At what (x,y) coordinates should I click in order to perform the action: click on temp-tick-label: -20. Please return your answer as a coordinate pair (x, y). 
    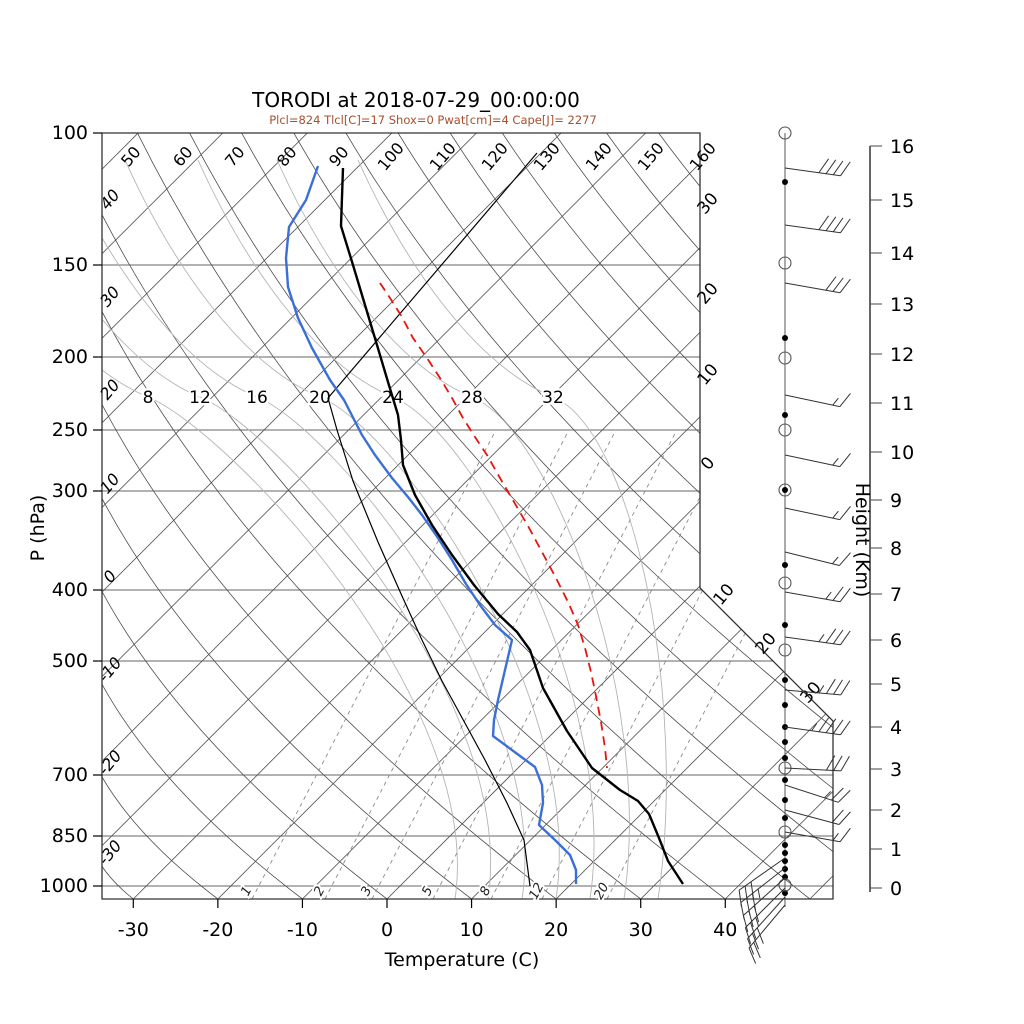
    Looking at the image, I should click on (217, 930).